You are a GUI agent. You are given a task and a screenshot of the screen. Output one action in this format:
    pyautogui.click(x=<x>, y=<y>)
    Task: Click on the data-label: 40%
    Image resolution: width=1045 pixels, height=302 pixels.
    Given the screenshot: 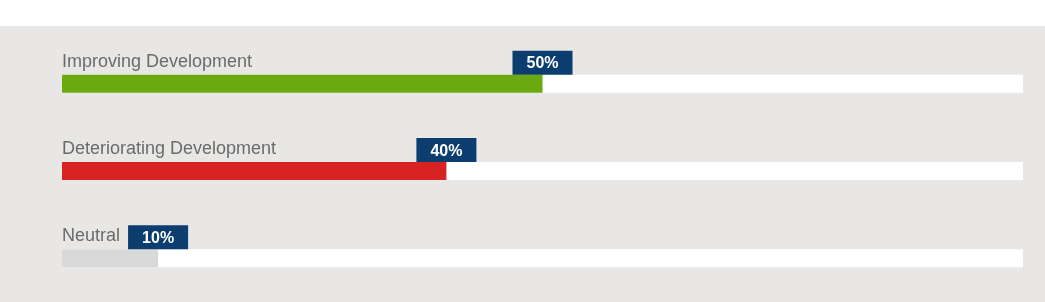 What is the action you would take?
    pyautogui.click(x=446, y=150)
    